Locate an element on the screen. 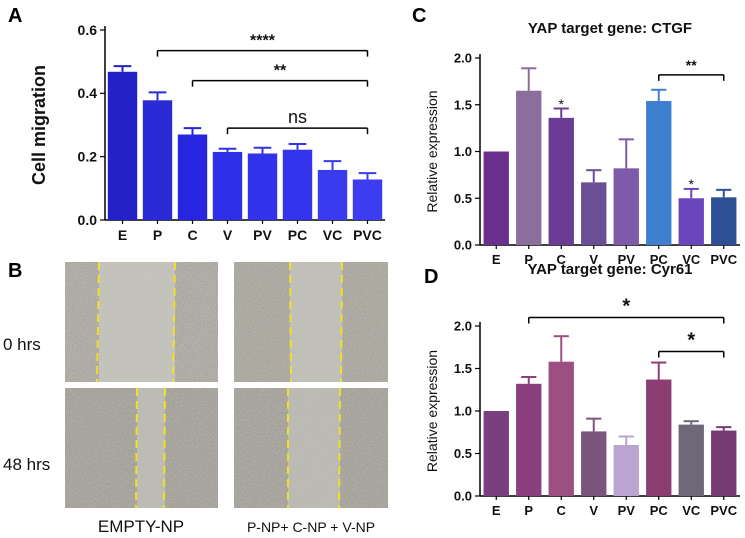  panel-letter-c: C is located at coordinates (419, 16).